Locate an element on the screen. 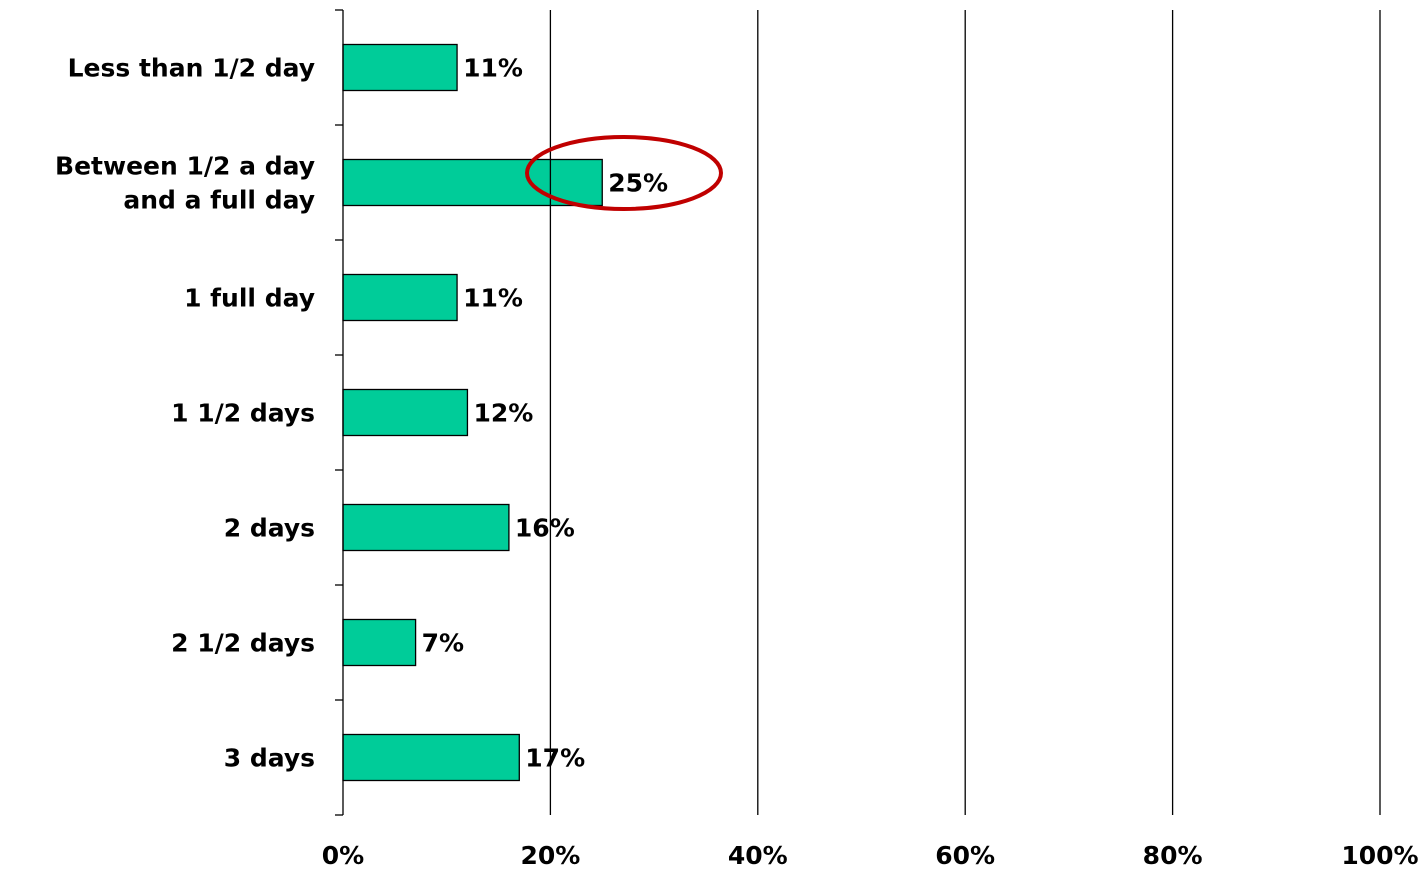  value-label: 12% is located at coordinates (503, 413).